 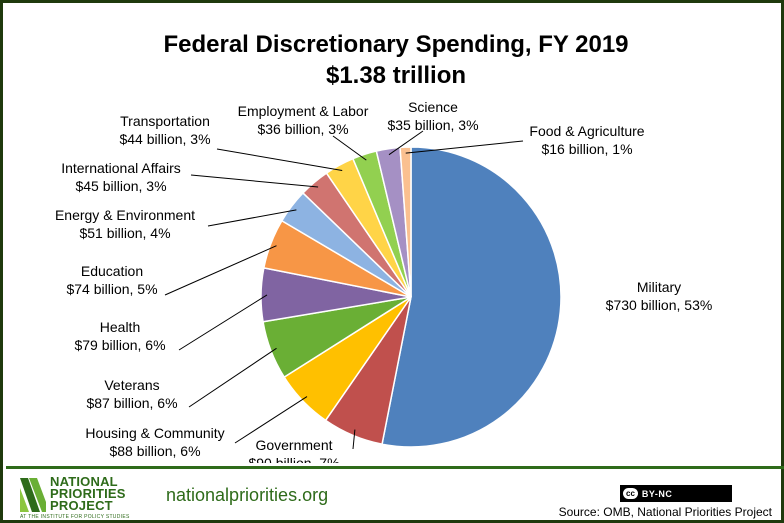 I want to click on pie-slice-military, so click(x=471, y=297).